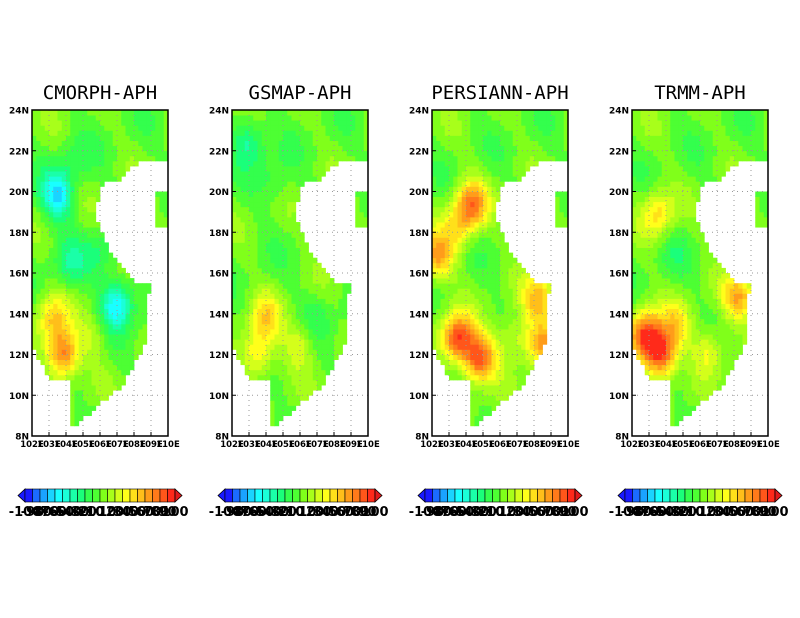 Image resolution: width=800 pixels, height=618 pixels. What do you see at coordinates (352, 512) in the screenshot?
I see `colorbar-level-label: 70` at bounding box center [352, 512].